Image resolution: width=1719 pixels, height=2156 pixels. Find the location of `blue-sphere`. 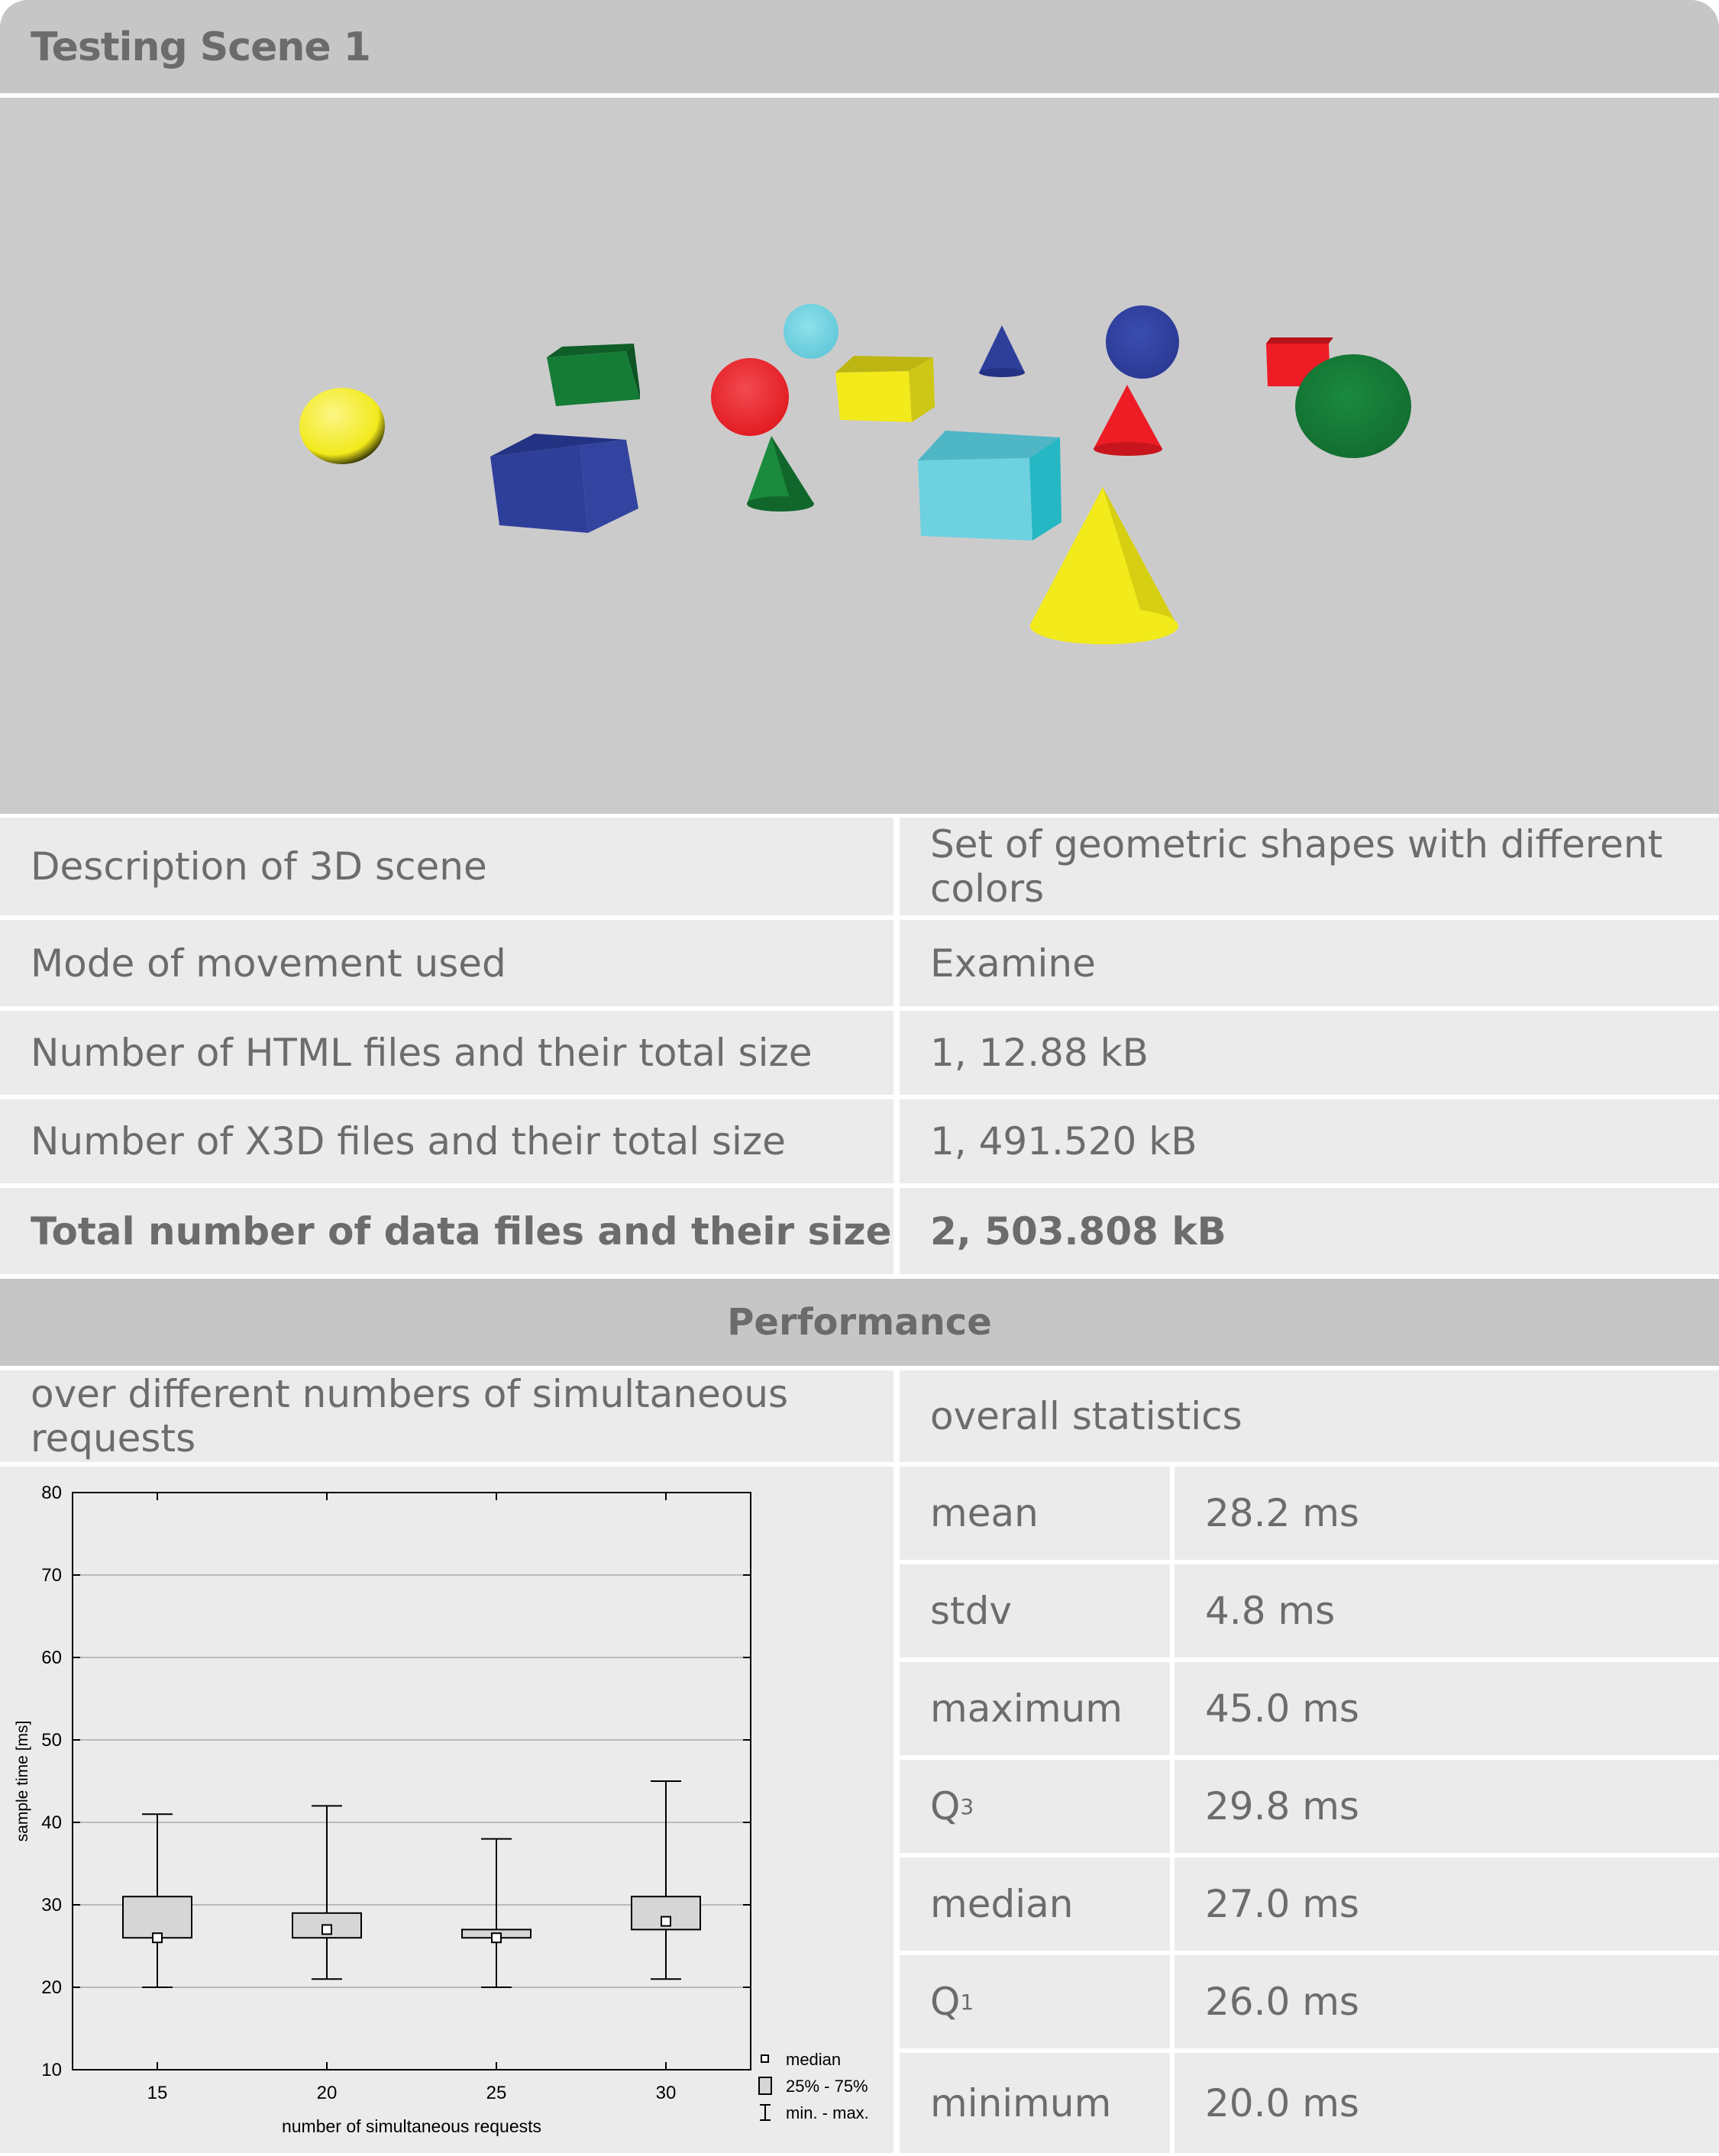

blue-sphere is located at coordinates (1142, 342).